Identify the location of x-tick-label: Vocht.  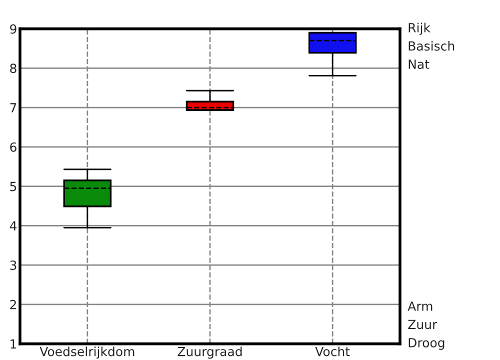
(332, 351).